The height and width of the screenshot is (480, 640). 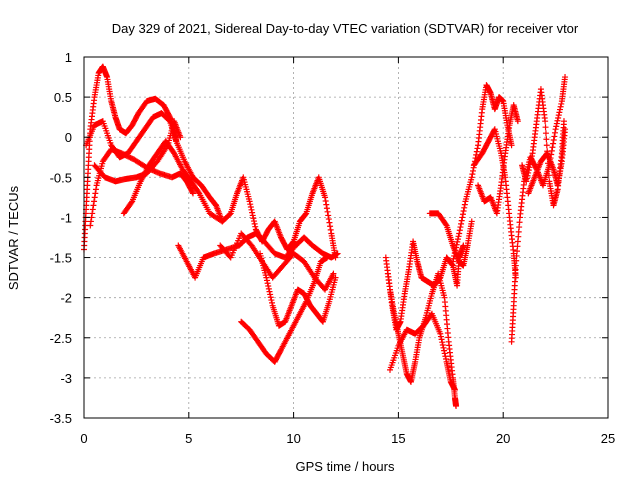 What do you see at coordinates (63, 97) in the screenshot?
I see `y-tick-label: 0.5` at bounding box center [63, 97].